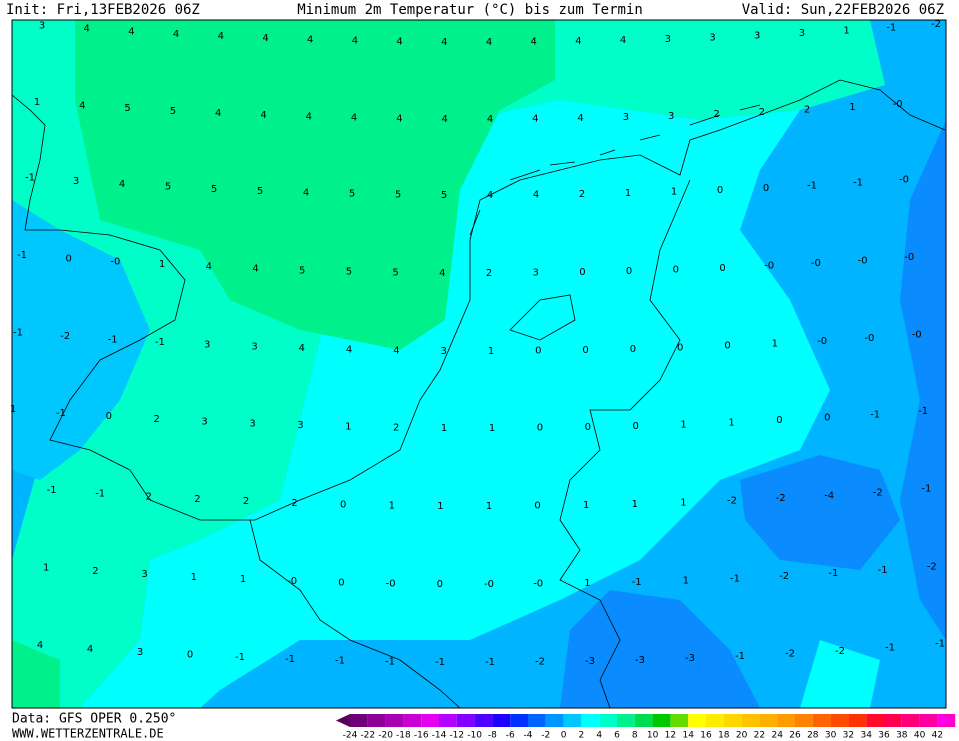  Describe the element at coordinates (492, 736) in the screenshot. I see `legend-tick-label: -8` at that location.